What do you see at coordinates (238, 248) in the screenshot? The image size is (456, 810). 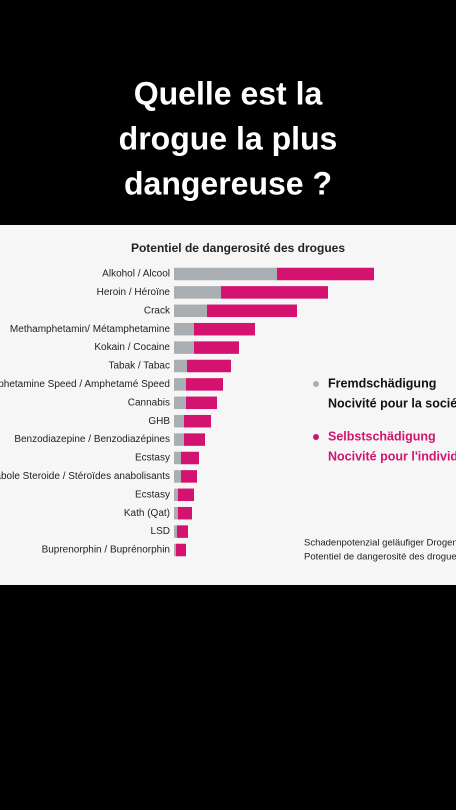 I see `chart-title: Potentiel de dangerosité des drogues` at bounding box center [238, 248].